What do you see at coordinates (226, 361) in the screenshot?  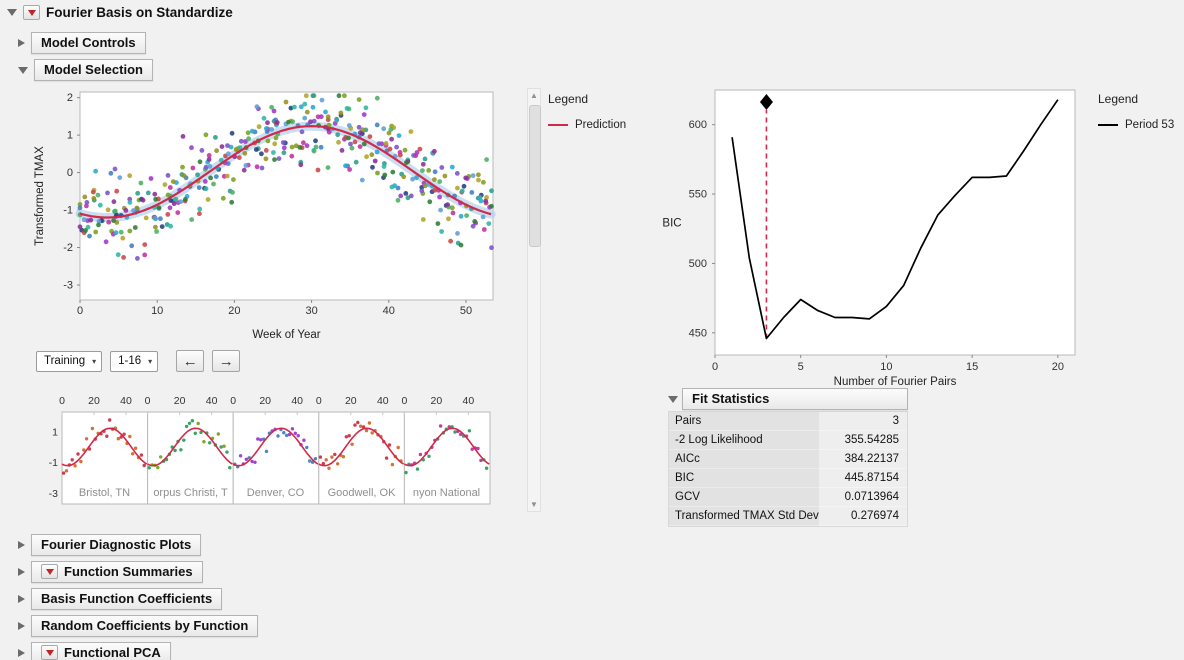 I see `next-page-button: →` at bounding box center [226, 361].